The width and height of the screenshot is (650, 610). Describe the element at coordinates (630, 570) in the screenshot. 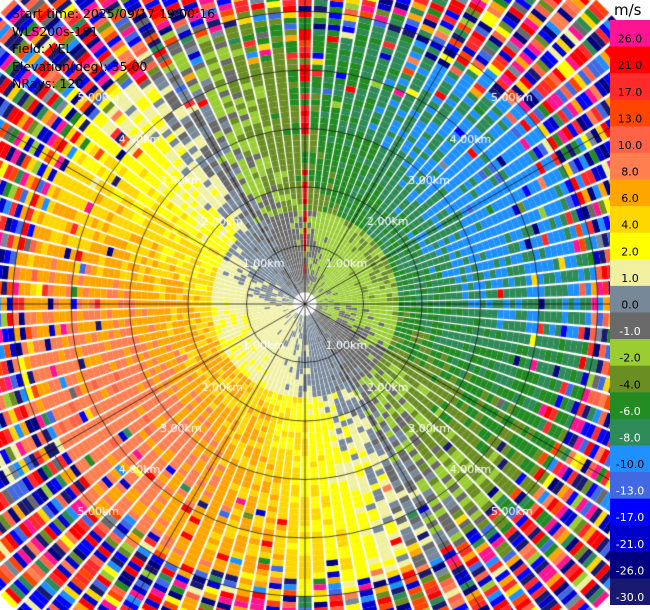

I see `colorbar-tick-label: -26.0` at that location.